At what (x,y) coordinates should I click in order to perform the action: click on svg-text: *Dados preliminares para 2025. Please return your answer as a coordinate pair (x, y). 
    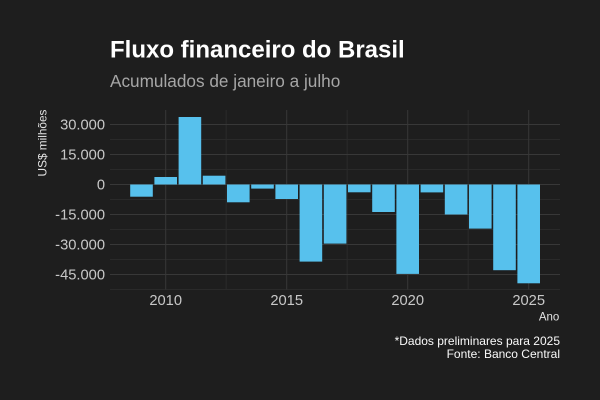
    Looking at the image, I should click on (478, 341).